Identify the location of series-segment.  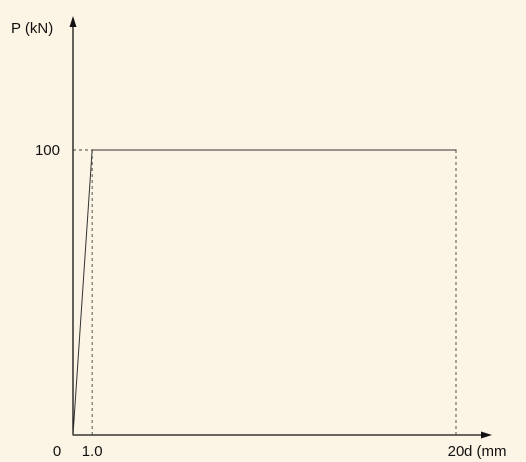
(82, 292).